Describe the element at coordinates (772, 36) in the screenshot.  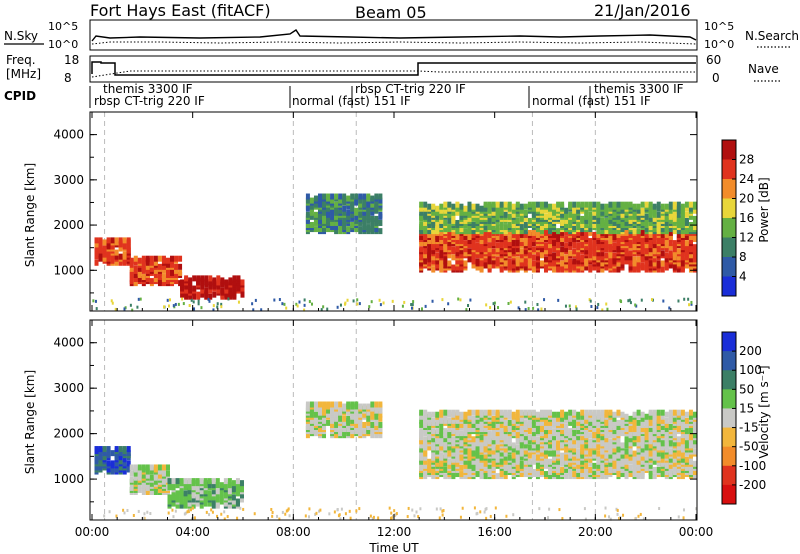
I see `nsearch-label: N.Search` at that location.